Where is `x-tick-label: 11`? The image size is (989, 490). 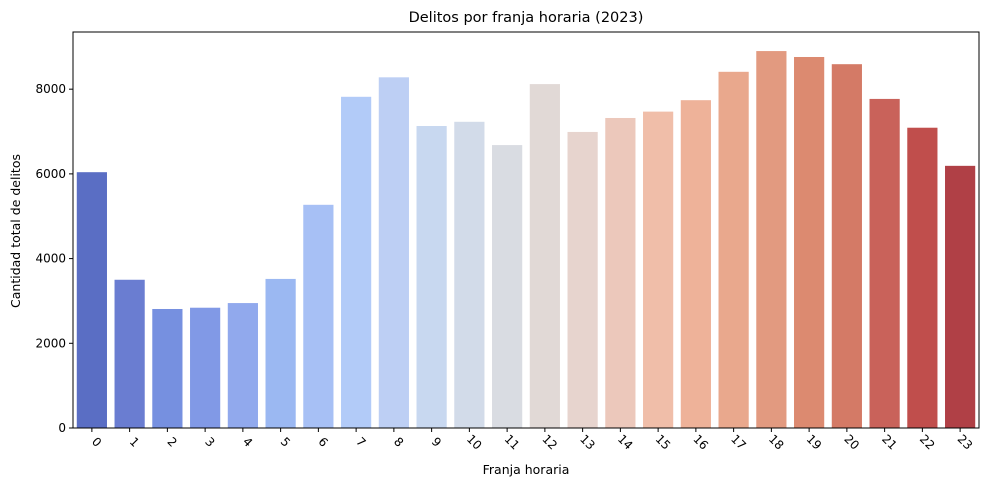 x-tick-label: 11 is located at coordinates (512, 442).